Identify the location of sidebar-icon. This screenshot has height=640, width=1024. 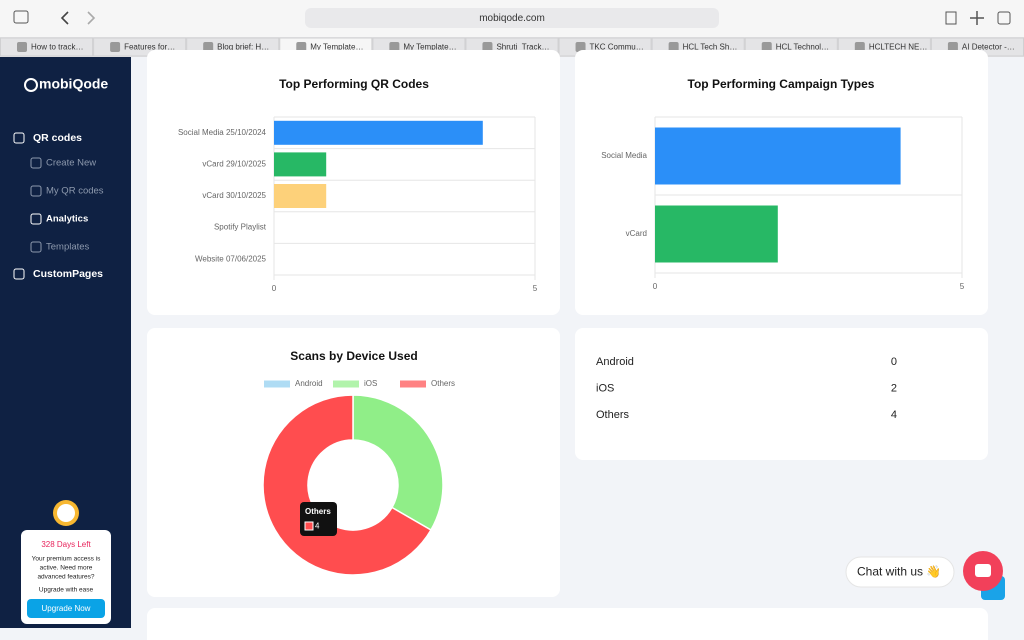
(21, 17).